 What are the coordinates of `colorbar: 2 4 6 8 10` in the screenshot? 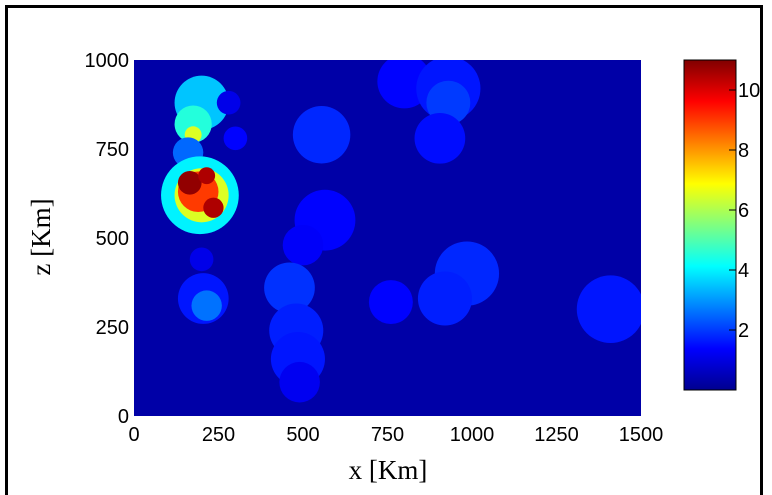 It's located at (721, 225).